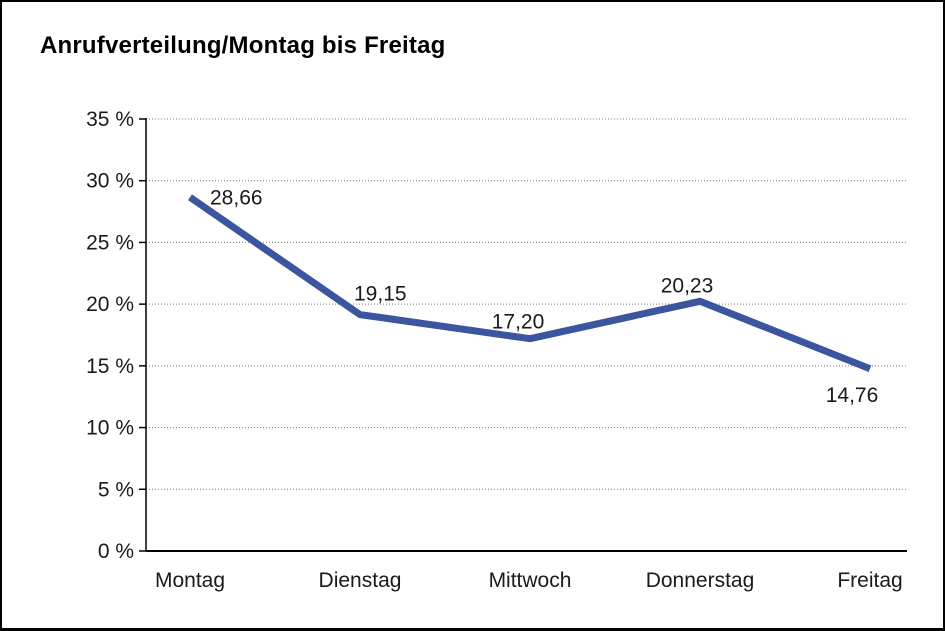  What do you see at coordinates (190, 580) in the screenshot?
I see `x-category-label: Montag` at bounding box center [190, 580].